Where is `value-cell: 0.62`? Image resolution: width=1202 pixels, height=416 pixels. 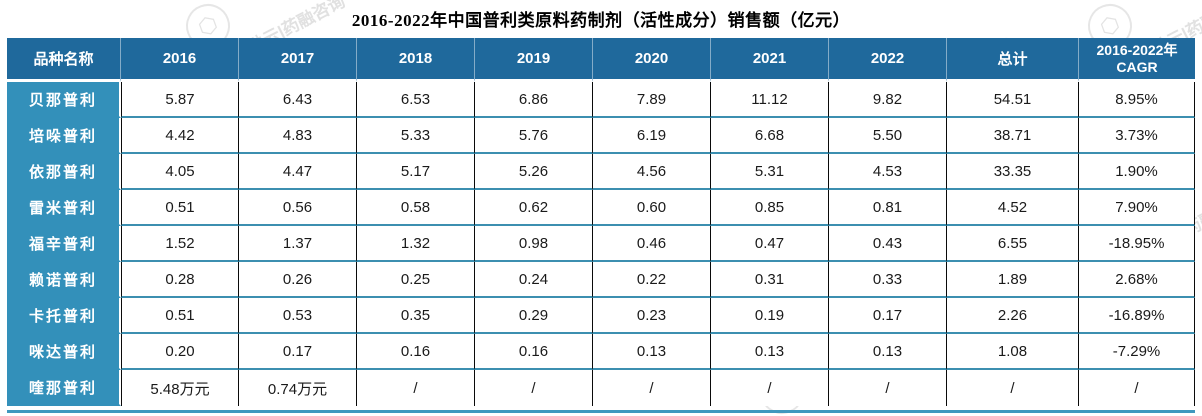
value-cell: 0.62 is located at coordinates (534, 208).